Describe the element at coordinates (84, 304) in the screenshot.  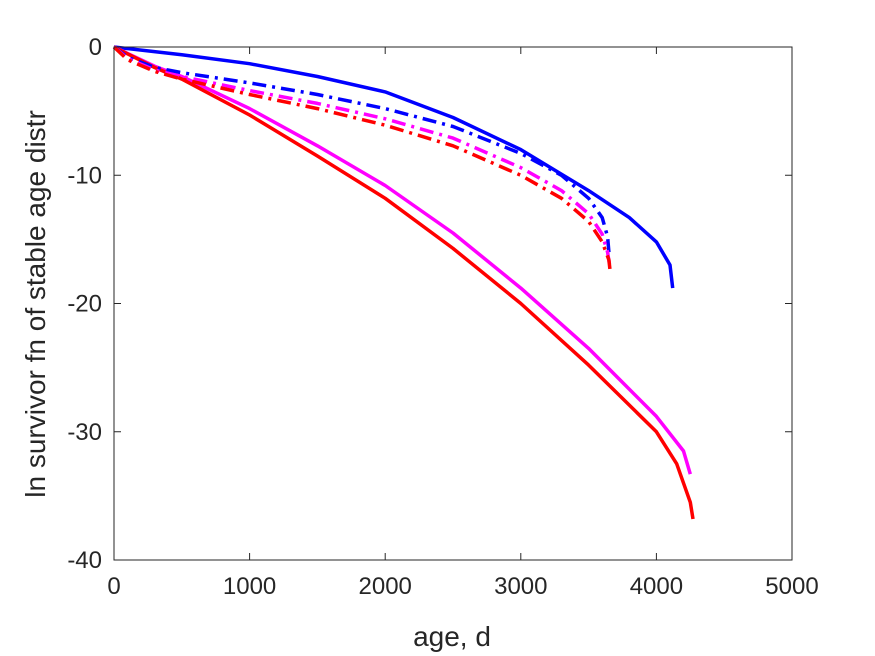
I see `y-tick-label: -20` at that location.